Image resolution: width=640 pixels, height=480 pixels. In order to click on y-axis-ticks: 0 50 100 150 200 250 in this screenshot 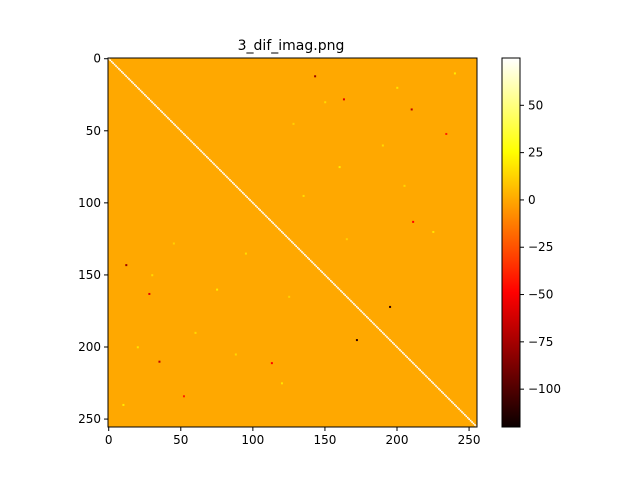, I will do `click(93, 239)`.